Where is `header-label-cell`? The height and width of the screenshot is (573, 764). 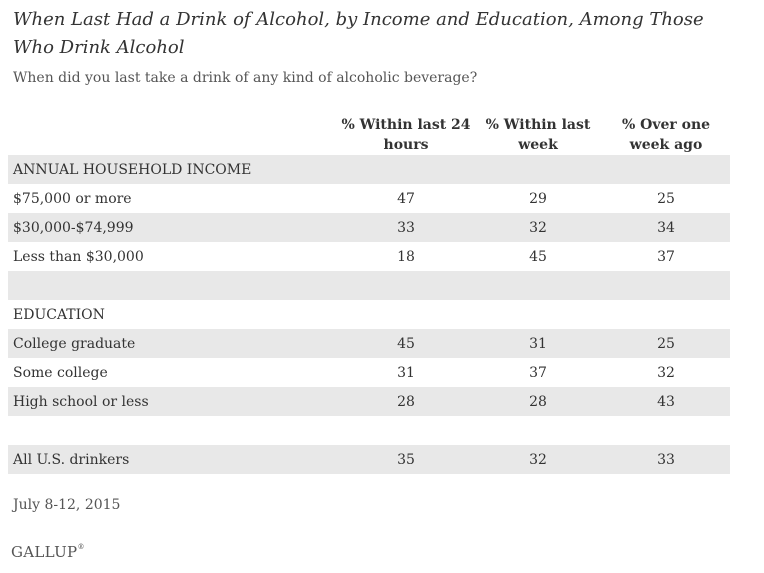 header-label-cell is located at coordinates (173, 131).